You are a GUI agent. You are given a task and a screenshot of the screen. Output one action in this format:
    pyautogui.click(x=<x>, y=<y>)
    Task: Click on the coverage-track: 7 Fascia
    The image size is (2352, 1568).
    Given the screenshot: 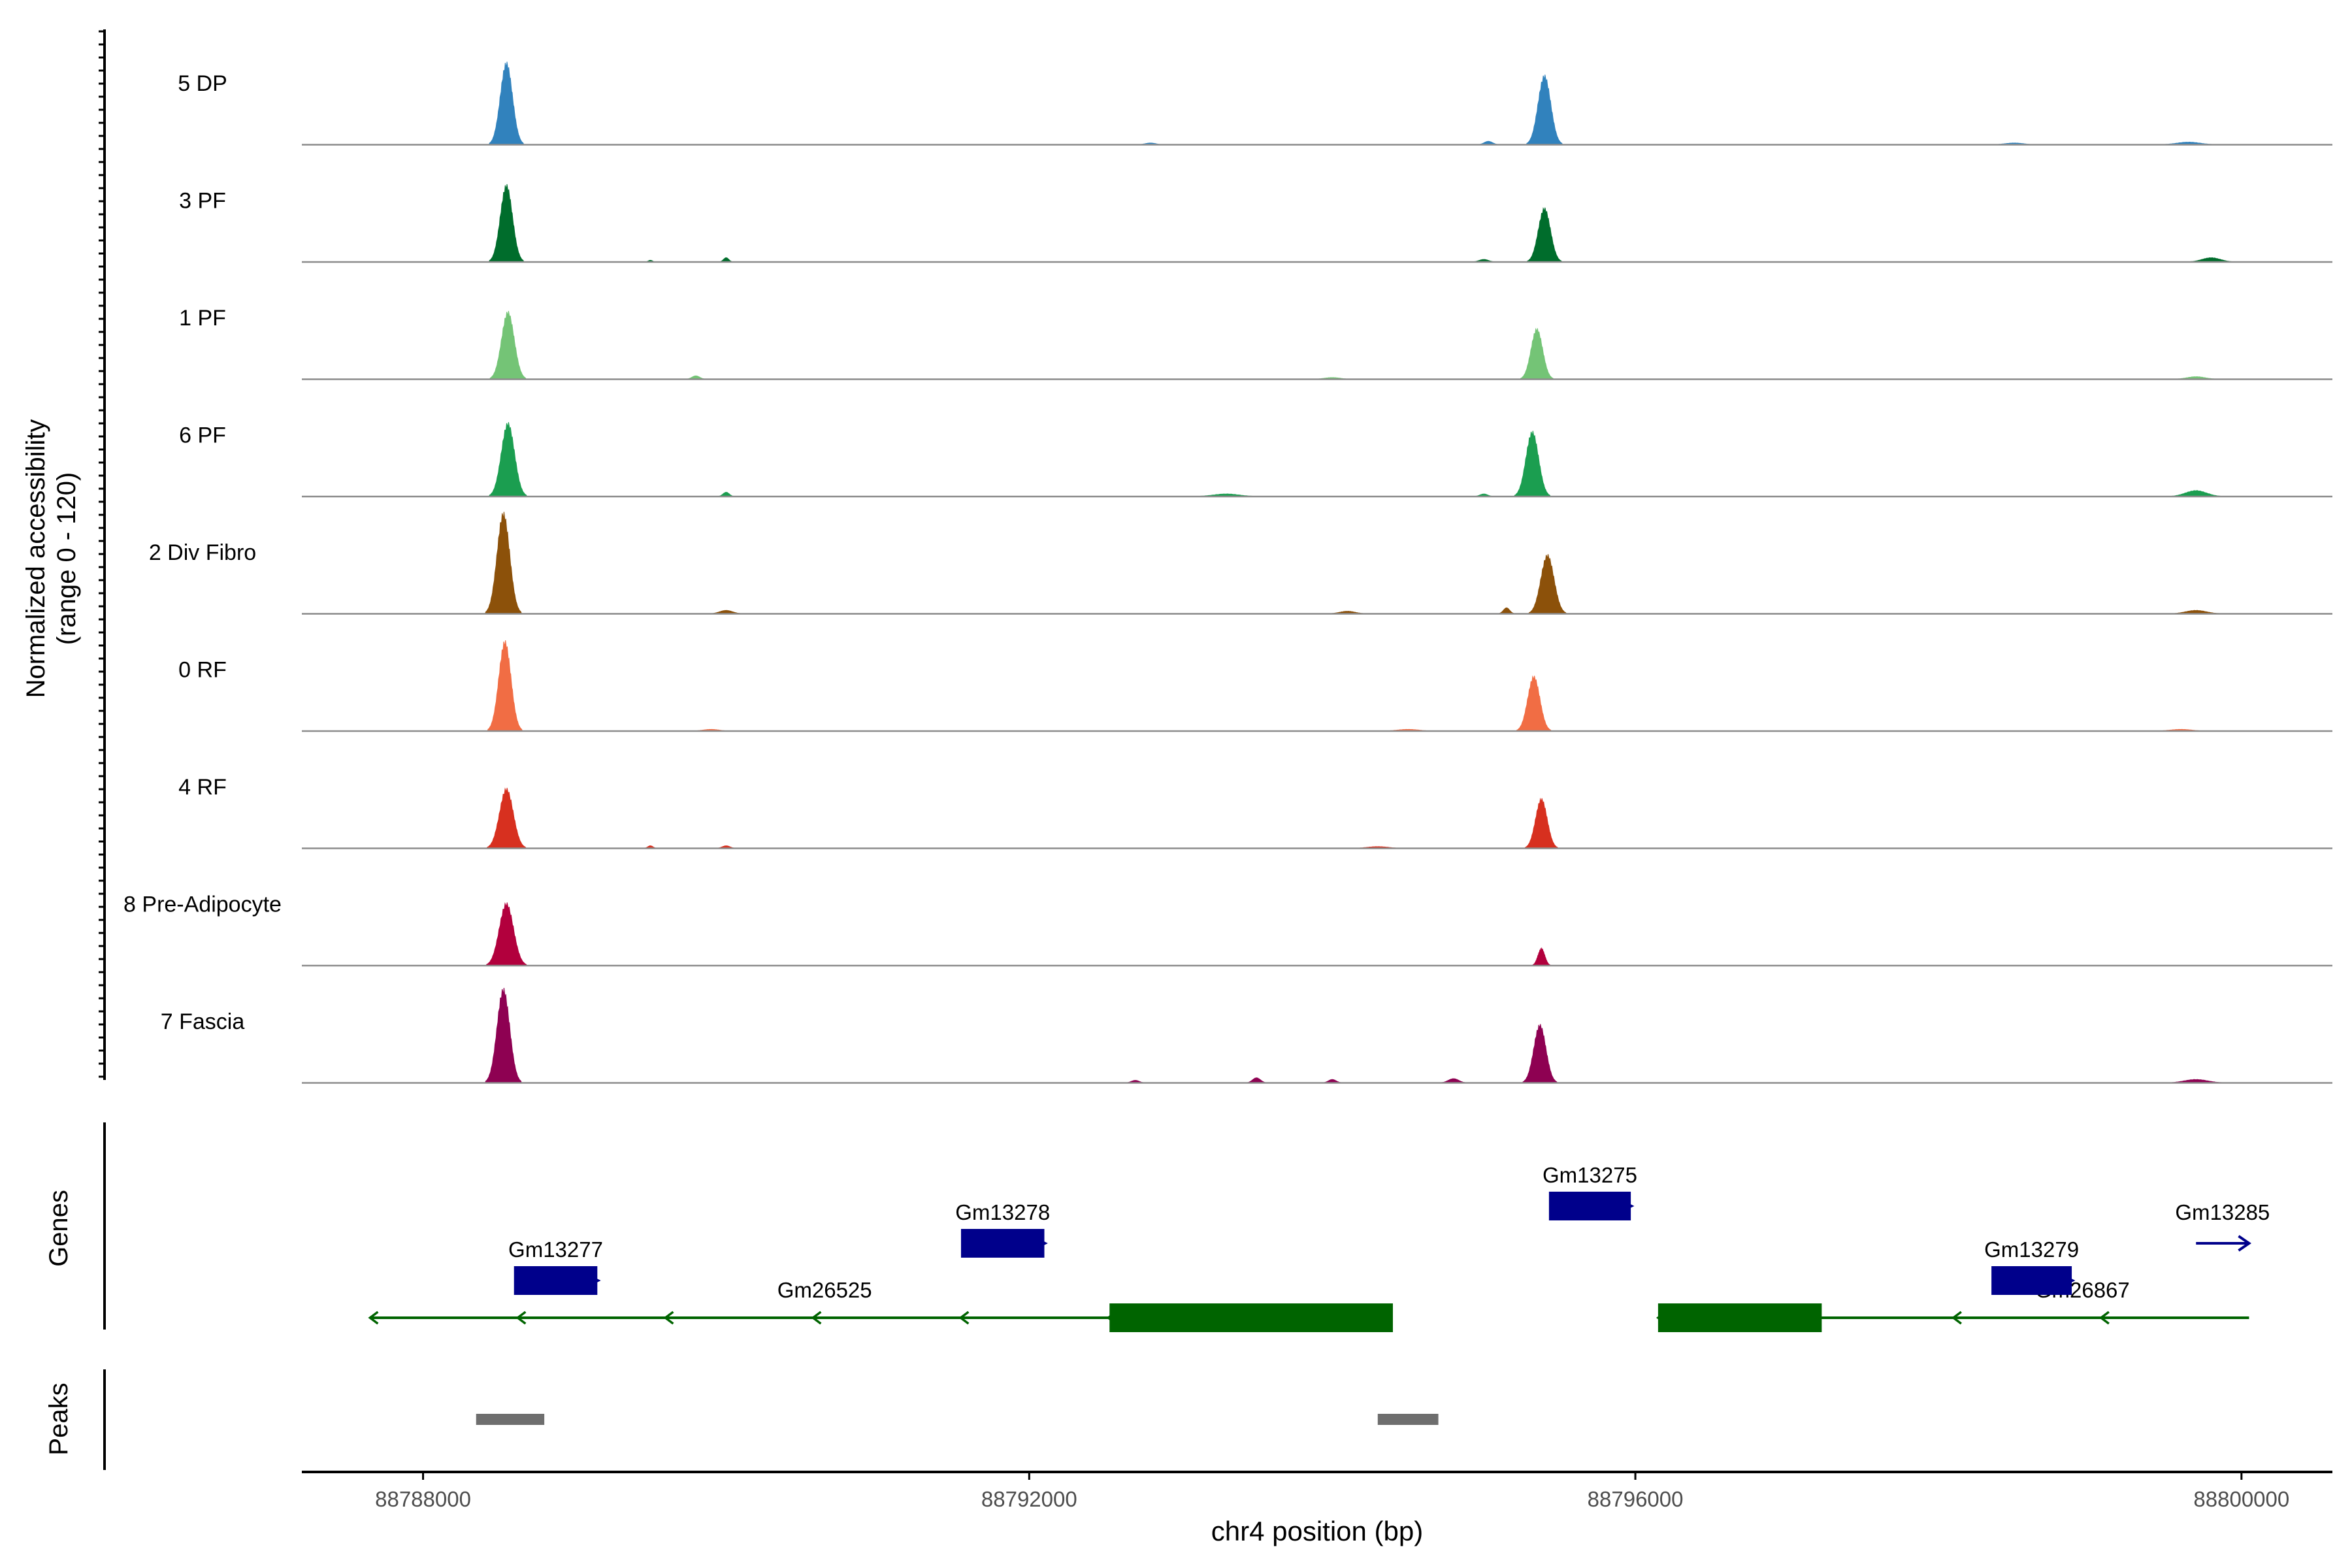 What is the action you would take?
    pyautogui.click(x=1246, y=1035)
    